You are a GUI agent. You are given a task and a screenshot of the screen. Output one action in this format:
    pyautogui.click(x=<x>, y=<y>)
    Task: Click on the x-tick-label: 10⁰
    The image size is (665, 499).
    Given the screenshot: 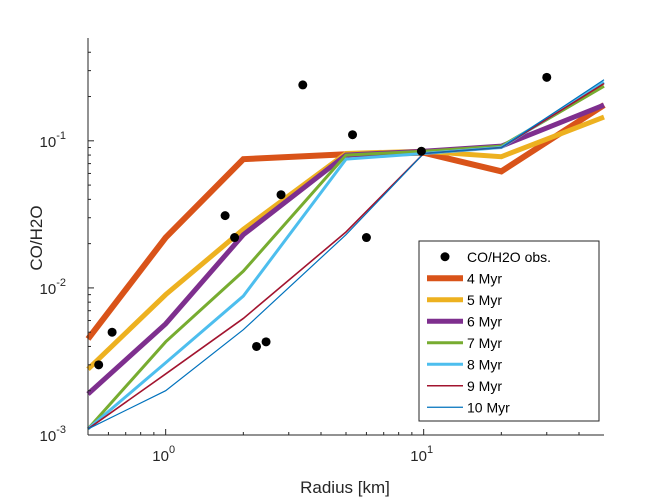 What is the action you would take?
    pyautogui.click(x=163, y=454)
    